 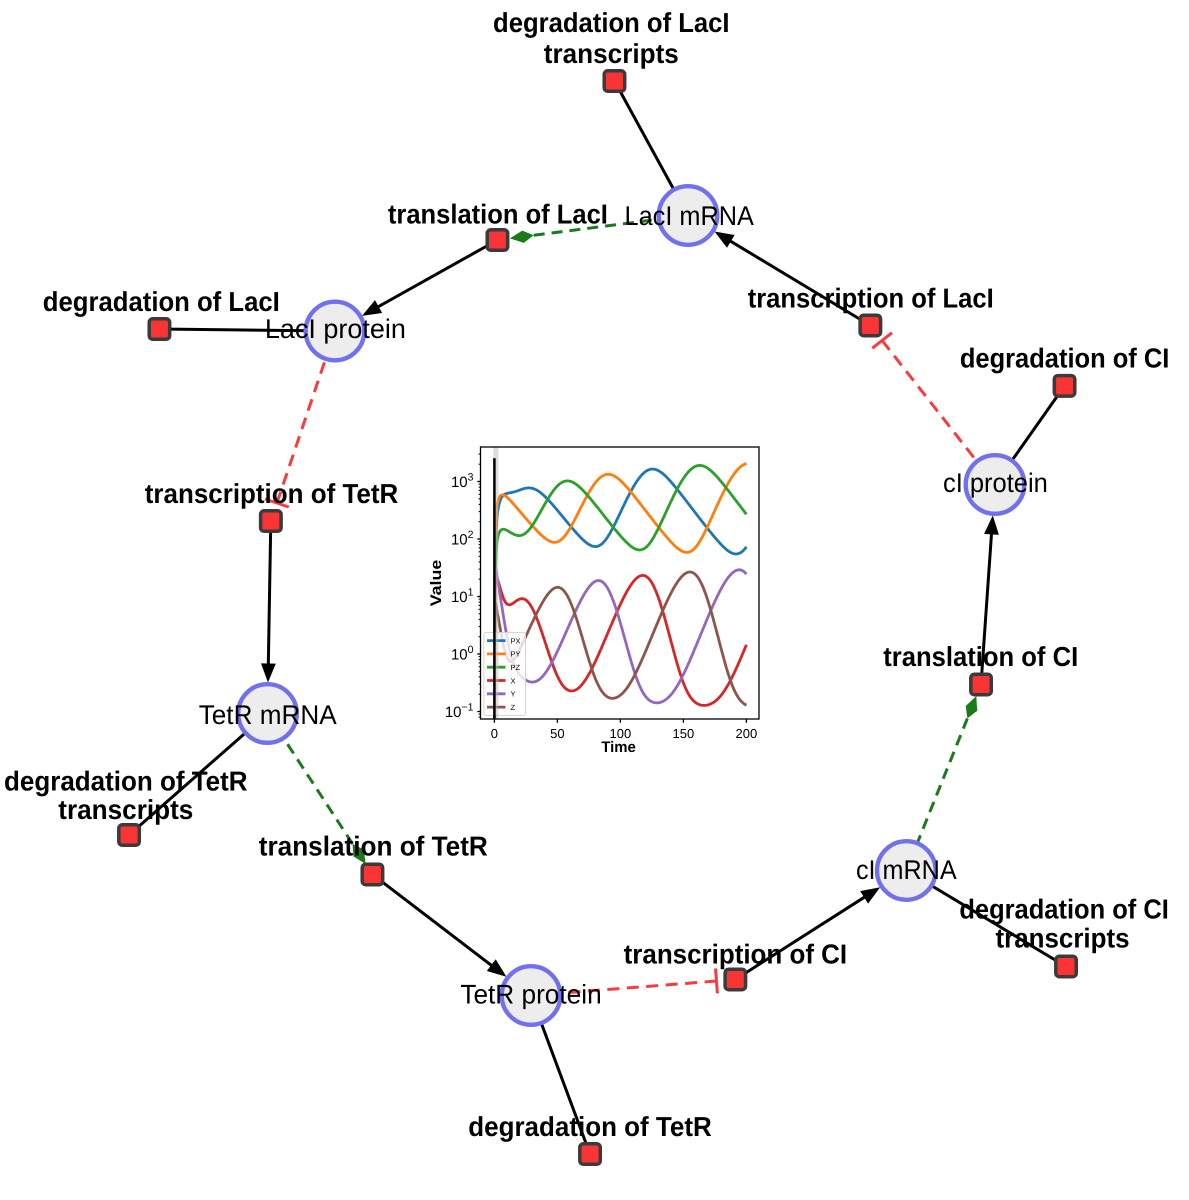 I want to click on svg-text: Time, so click(x=618, y=747).